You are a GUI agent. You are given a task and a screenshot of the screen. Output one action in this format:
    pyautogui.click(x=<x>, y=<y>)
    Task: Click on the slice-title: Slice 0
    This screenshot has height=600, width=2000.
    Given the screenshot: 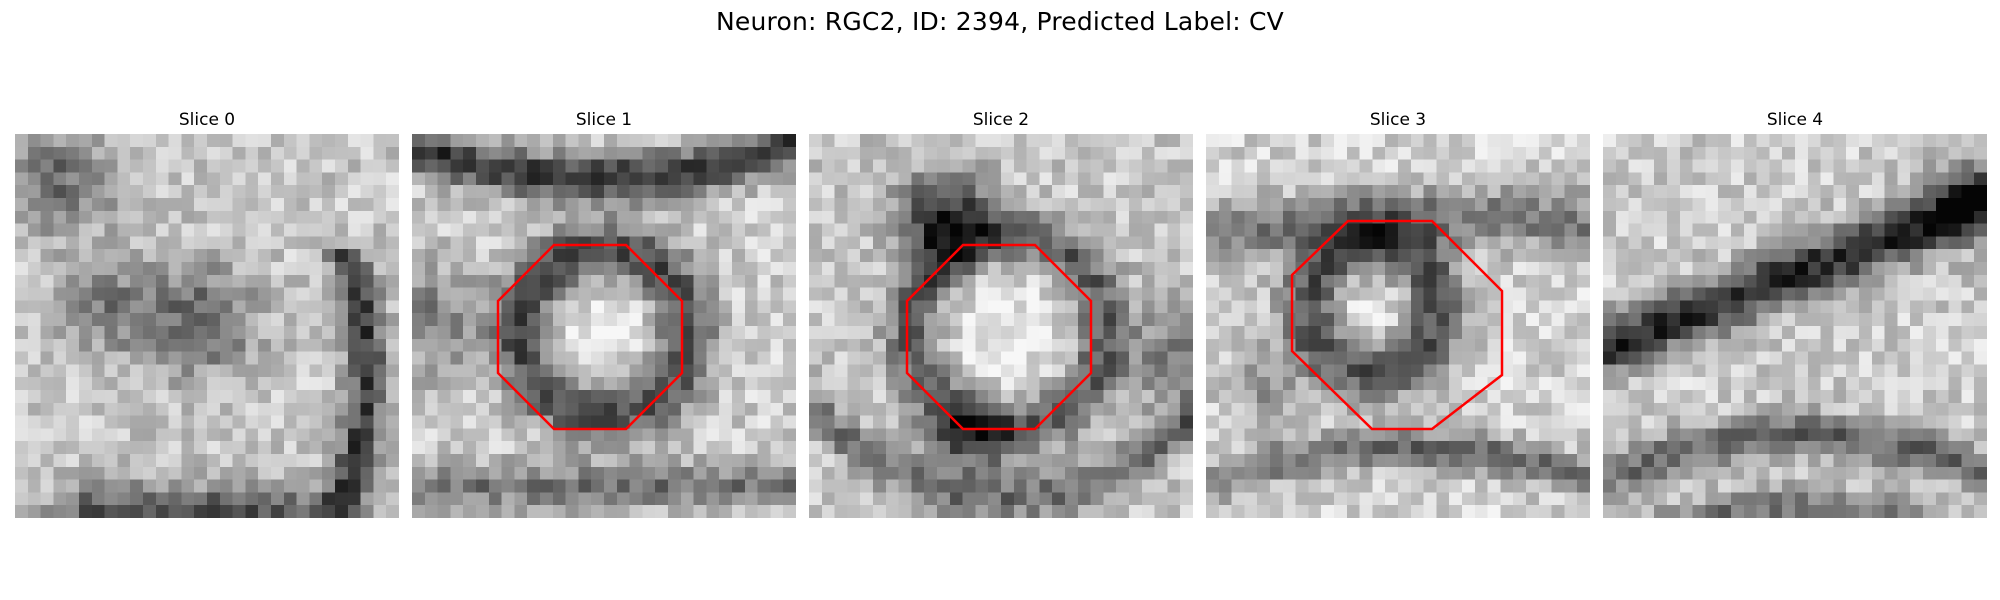 What is the action you would take?
    pyautogui.click(x=207, y=120)
    